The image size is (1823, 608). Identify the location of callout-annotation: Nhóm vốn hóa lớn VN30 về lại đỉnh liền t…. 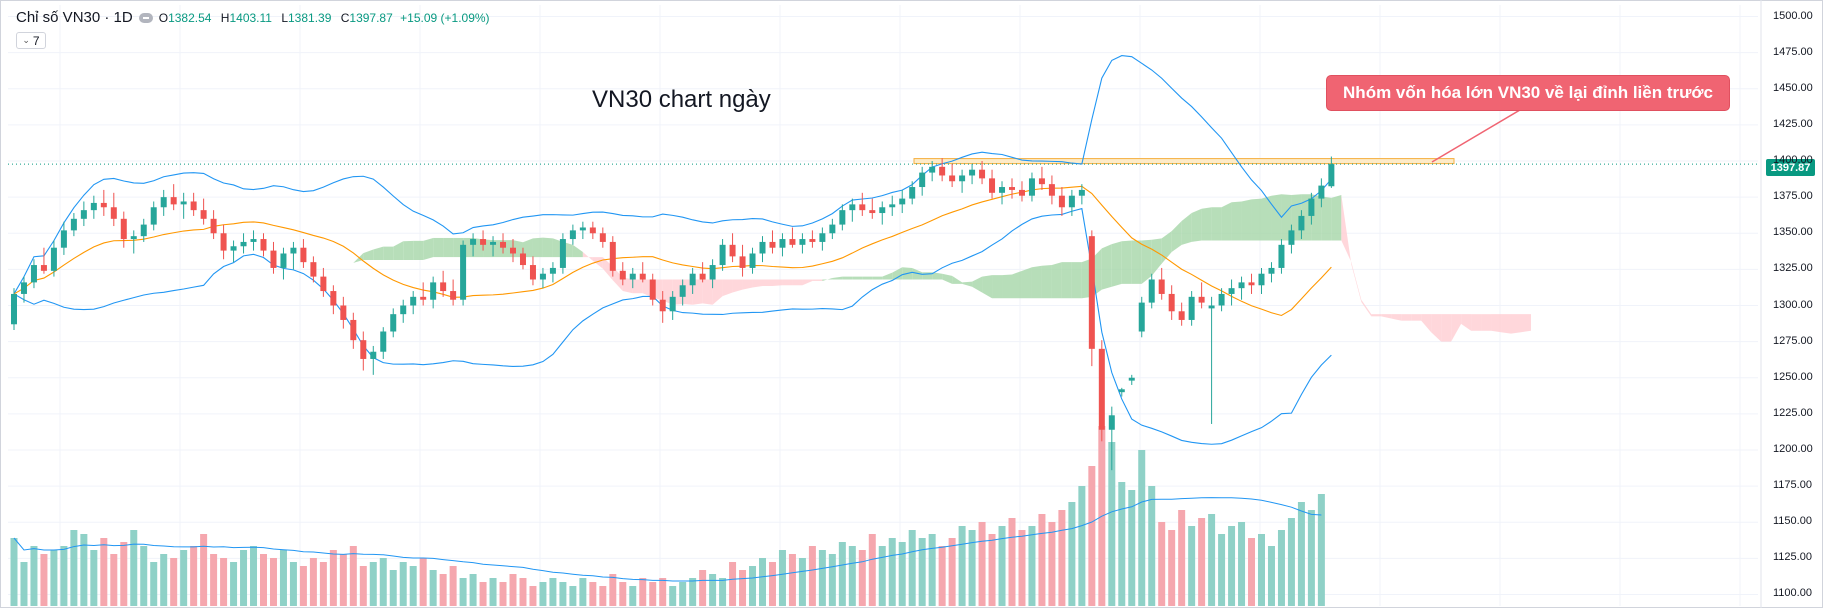
(1528, 93).